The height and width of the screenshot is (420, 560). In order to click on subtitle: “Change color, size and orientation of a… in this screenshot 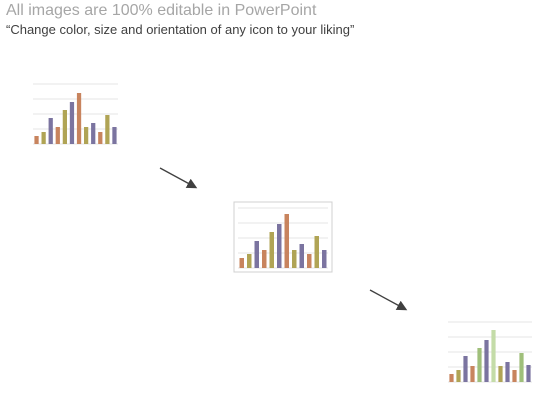, I will do `click(180, 29)`.